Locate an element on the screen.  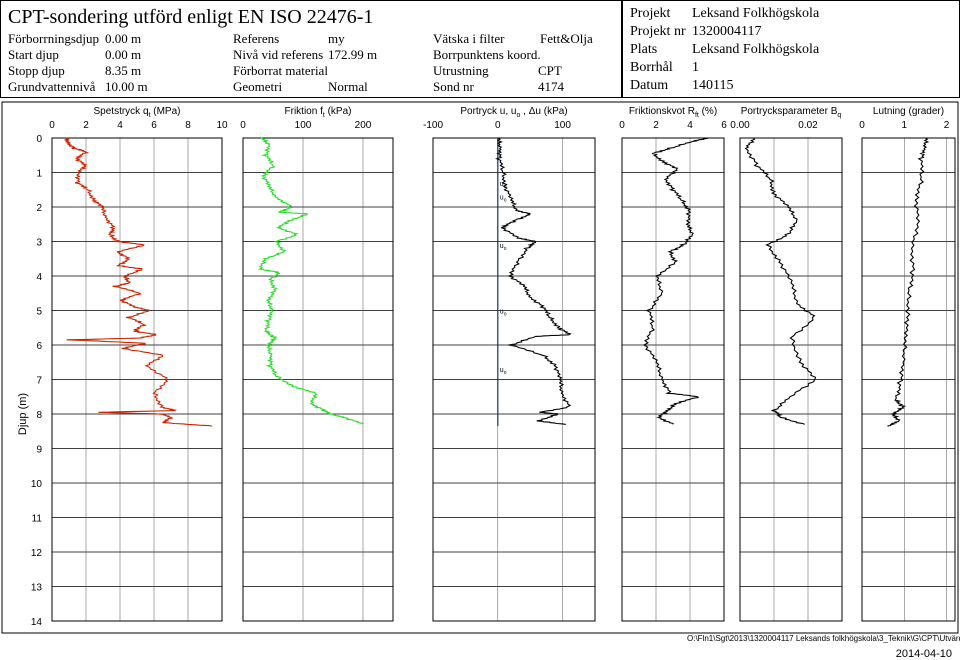
depth-tick-label: 12 is located at coordinates (37, 553).